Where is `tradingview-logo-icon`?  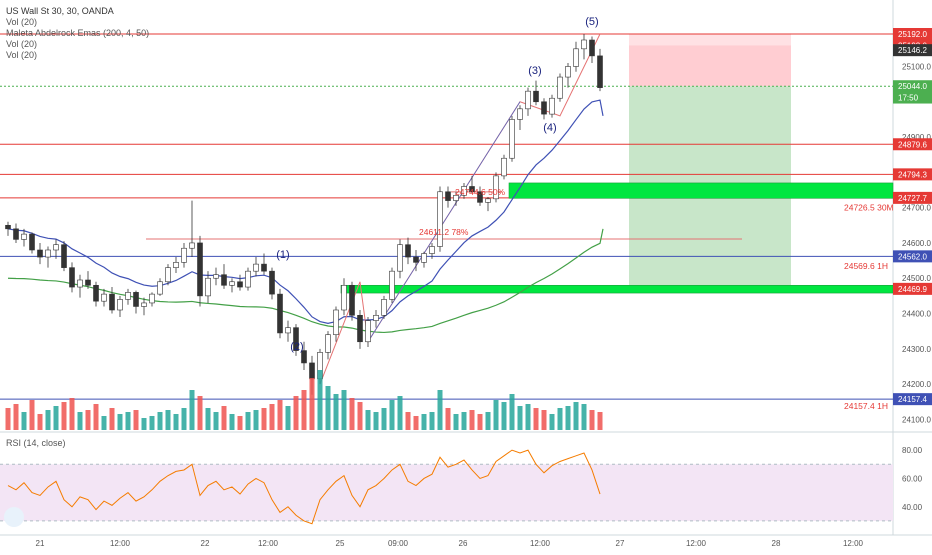 tradingview-logo-icon is located at coordinates (14, 517).